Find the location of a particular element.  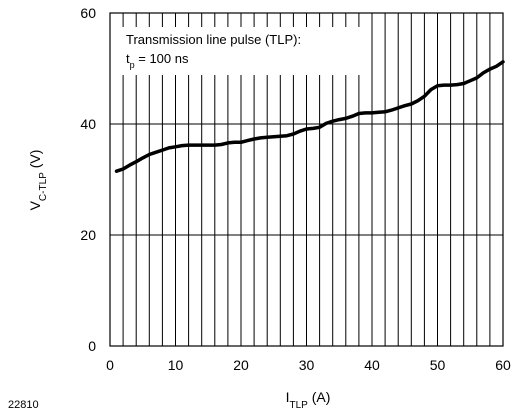

annotation-background is located at coordinates (245, 51).